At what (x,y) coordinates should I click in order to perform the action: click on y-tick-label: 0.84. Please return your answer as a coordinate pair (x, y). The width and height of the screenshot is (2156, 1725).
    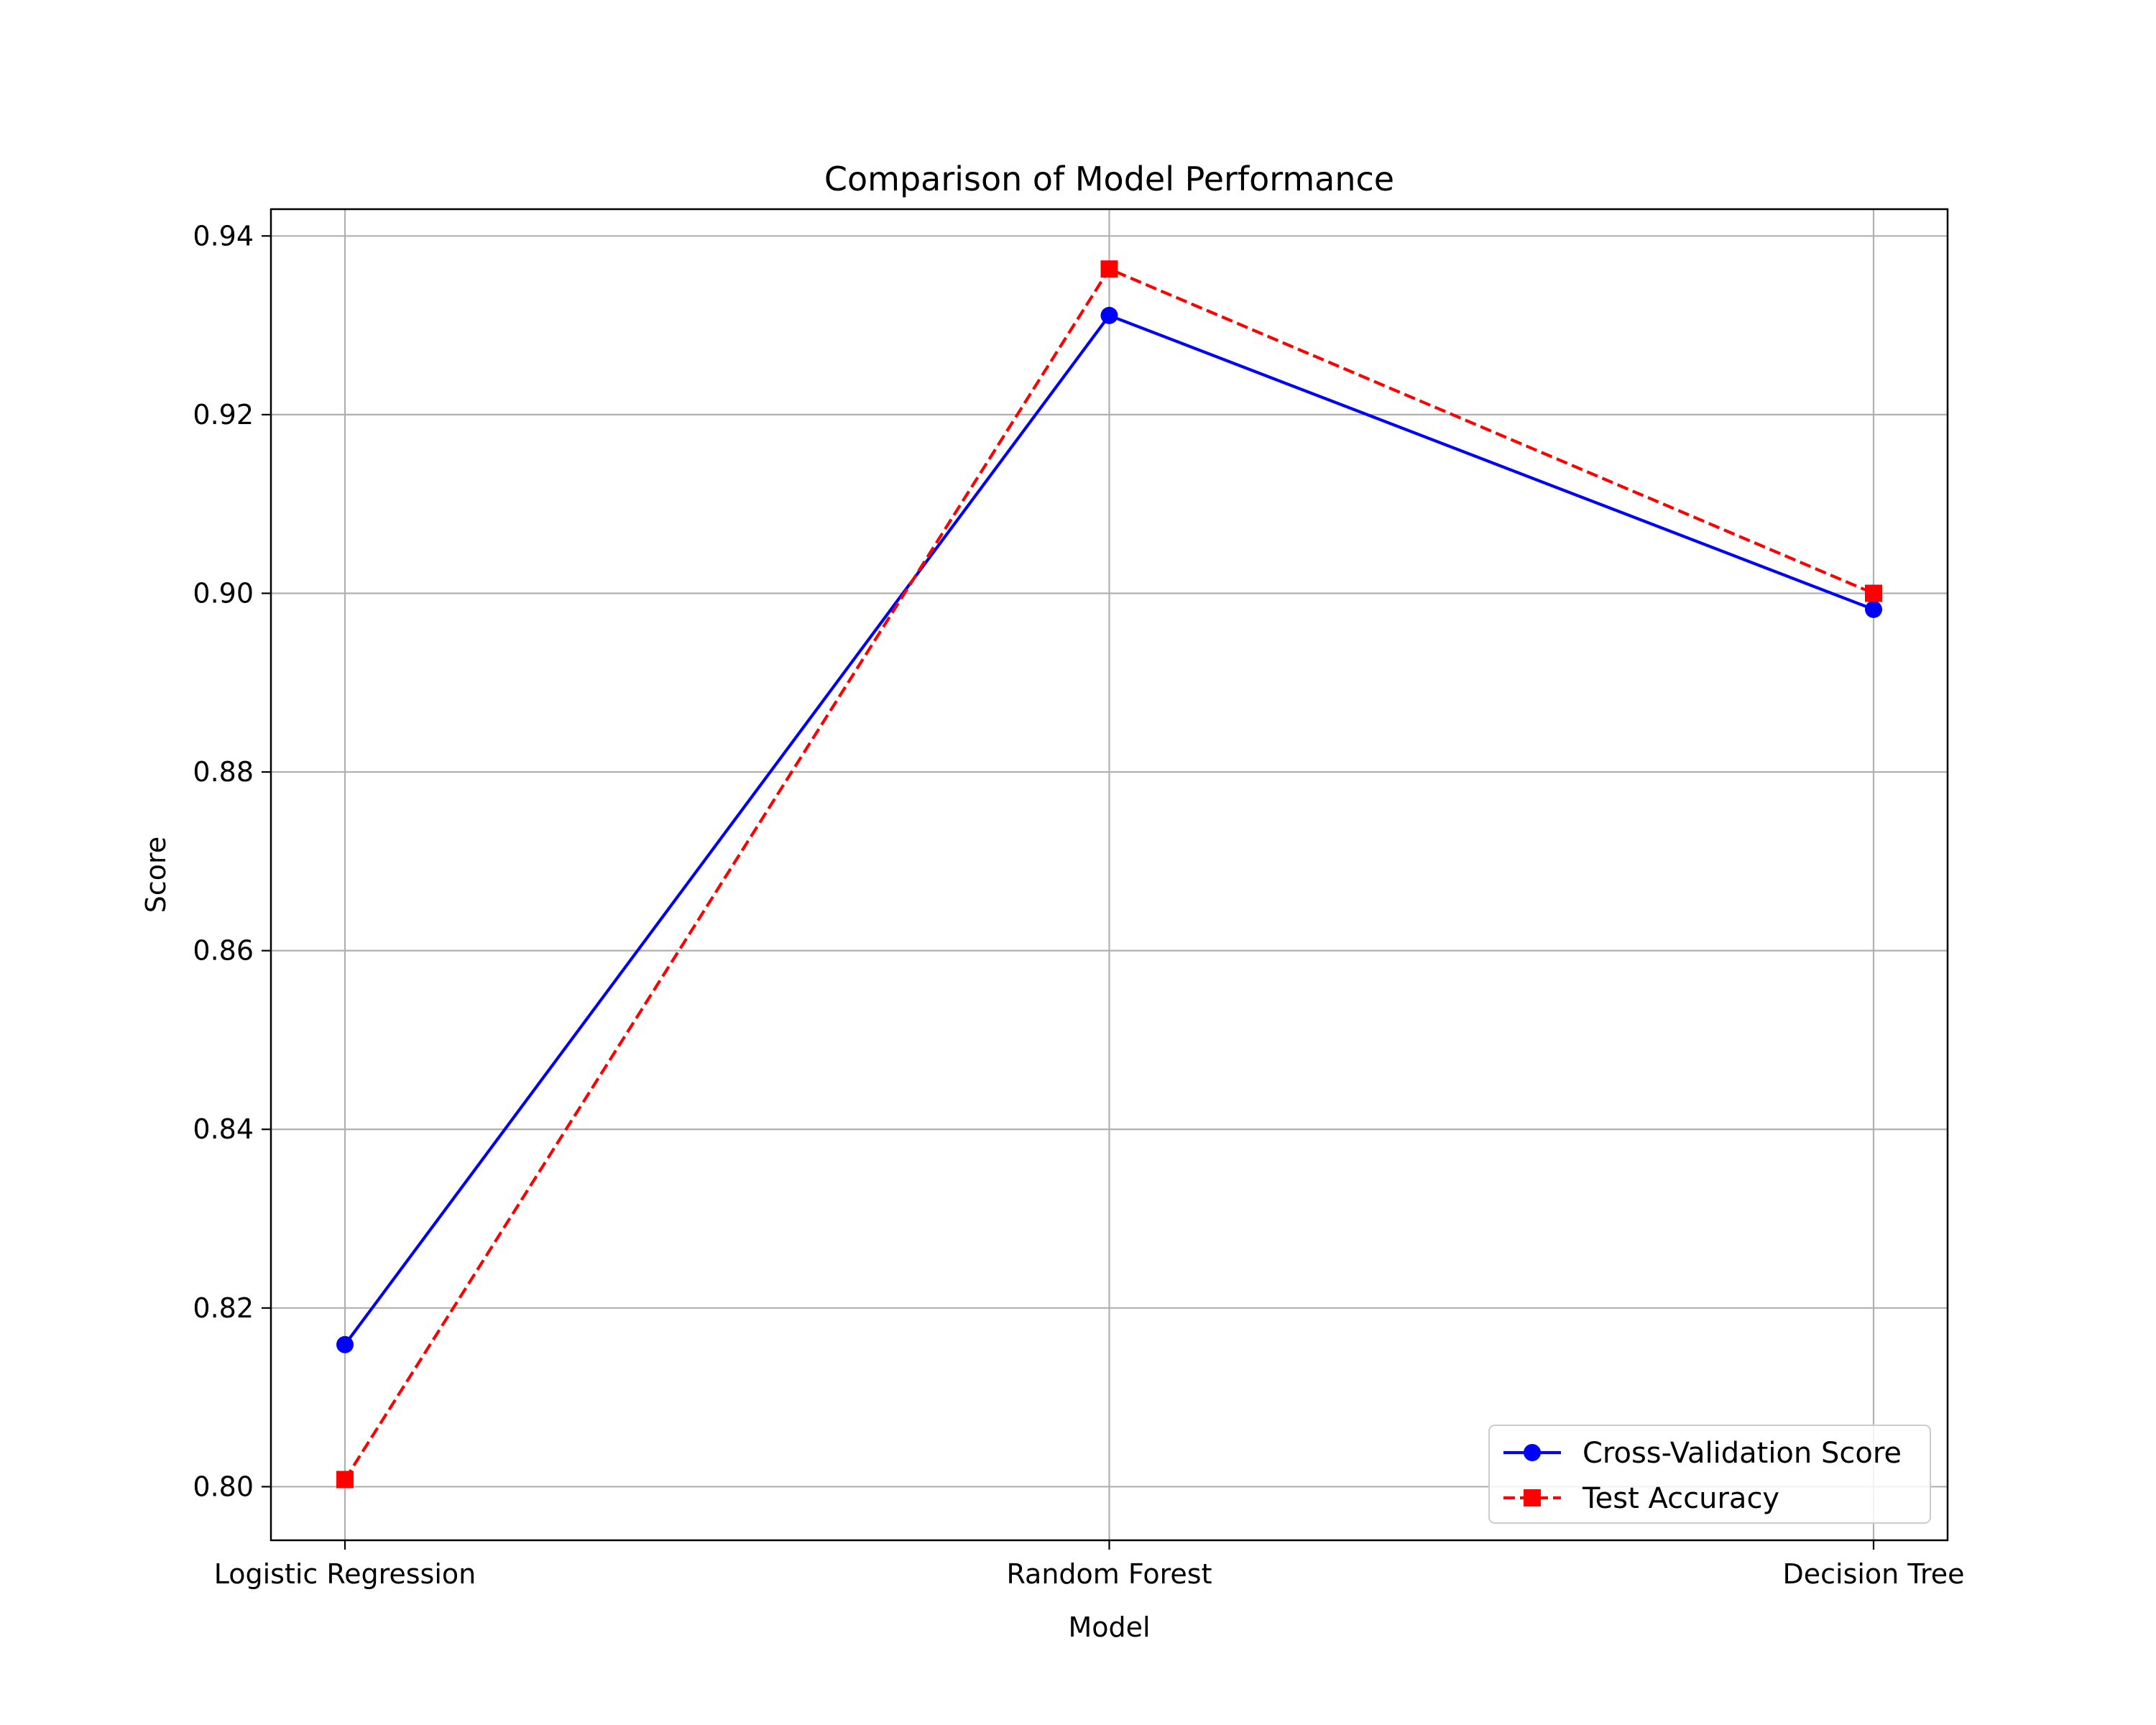
    Looking at the image, I should click on (224, 1129).